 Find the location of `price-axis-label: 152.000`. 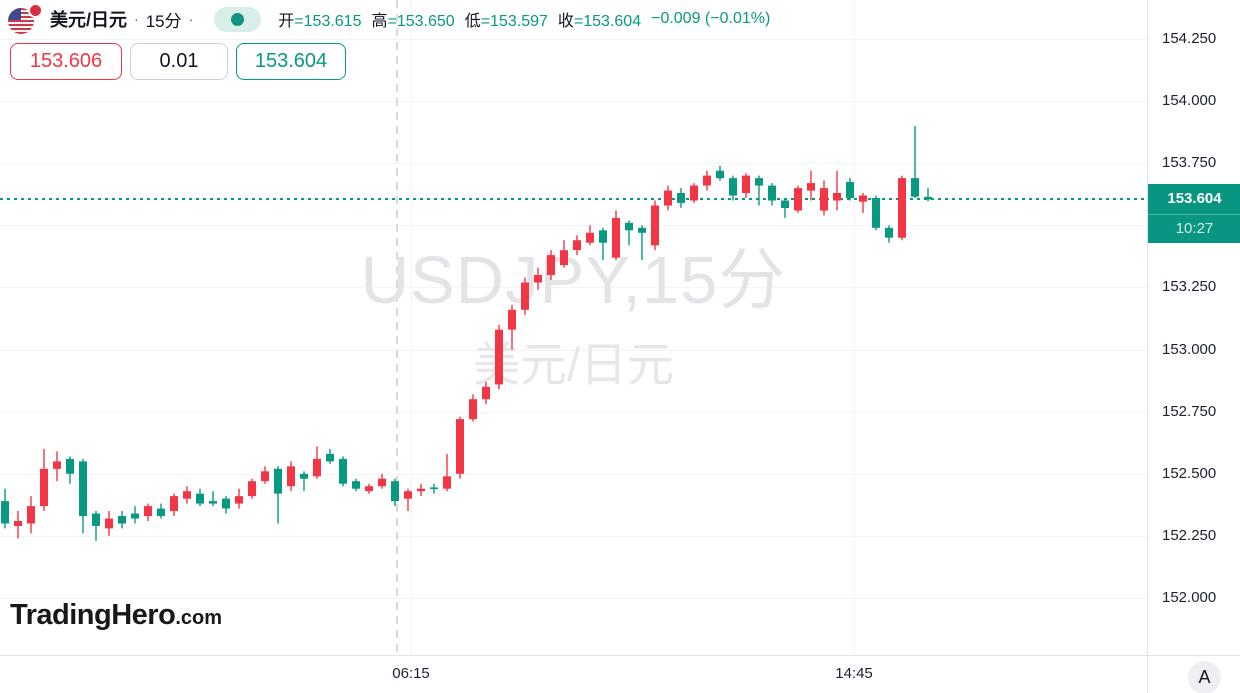

price-axis-label: 152.000 is located at coordinates (1189, 597).